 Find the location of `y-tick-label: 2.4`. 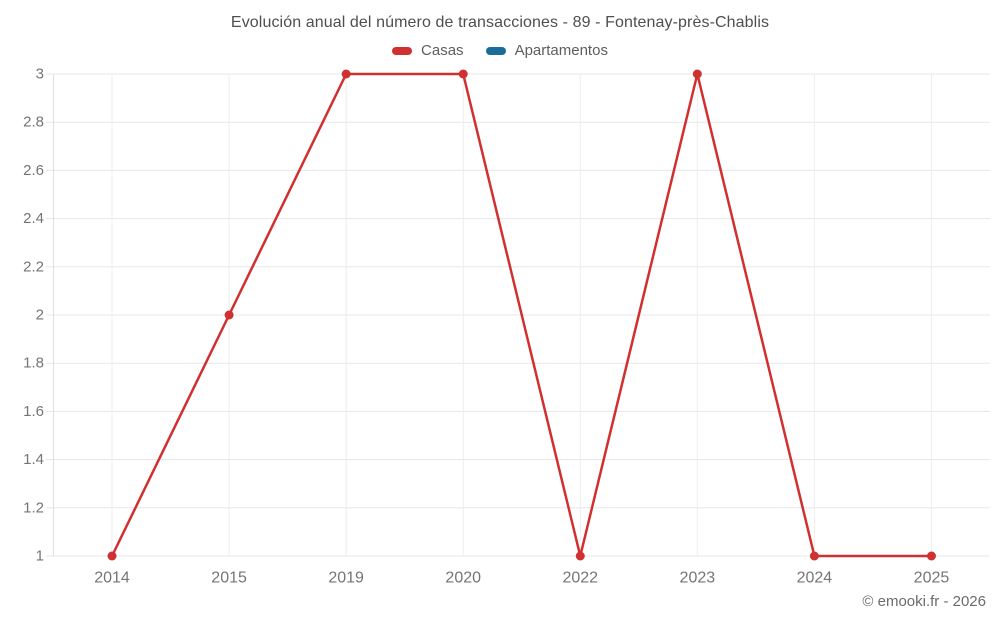

y-tick-label: 2.4 is located at coordinates (33, 218).